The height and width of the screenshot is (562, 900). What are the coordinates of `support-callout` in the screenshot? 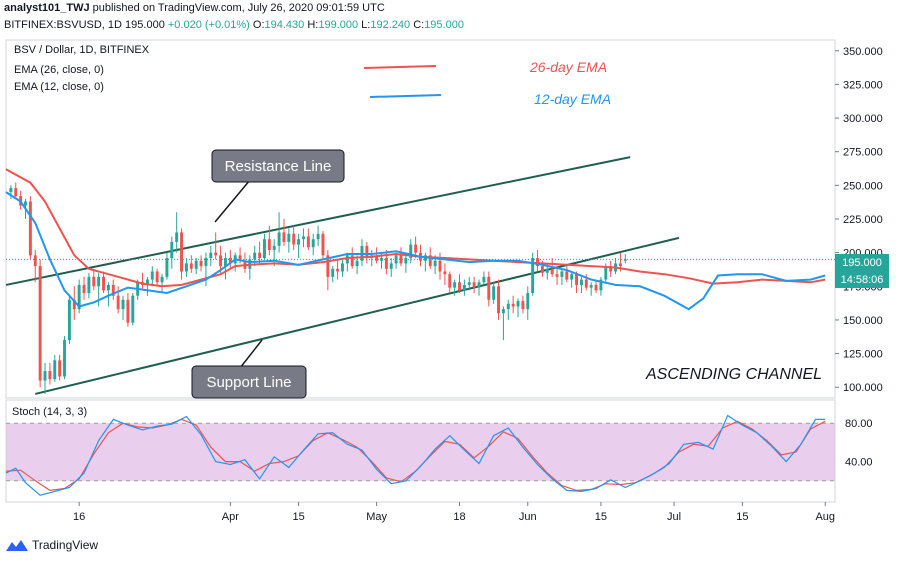 It's located at (249, 382).